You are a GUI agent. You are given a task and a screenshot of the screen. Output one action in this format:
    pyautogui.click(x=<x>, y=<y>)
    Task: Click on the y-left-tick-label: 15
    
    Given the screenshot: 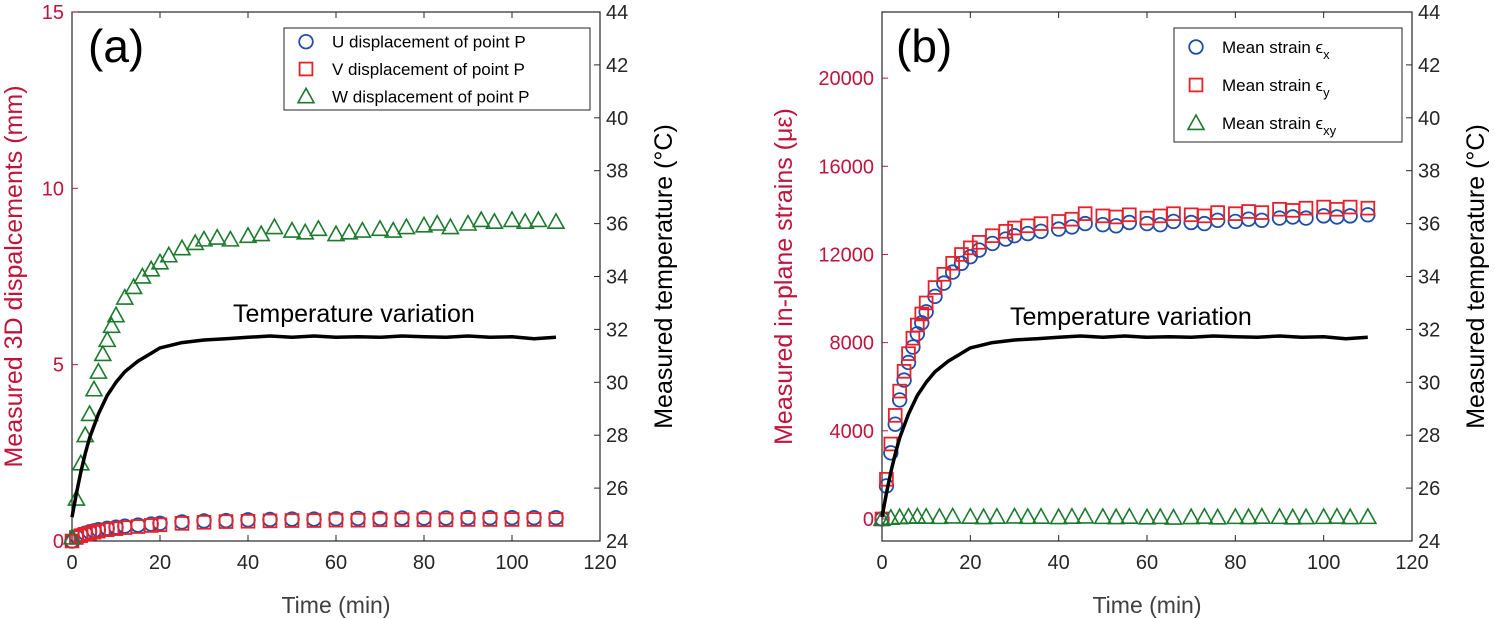 What is the action you would take?
    pyautogui.click(x=53, y=13)
    